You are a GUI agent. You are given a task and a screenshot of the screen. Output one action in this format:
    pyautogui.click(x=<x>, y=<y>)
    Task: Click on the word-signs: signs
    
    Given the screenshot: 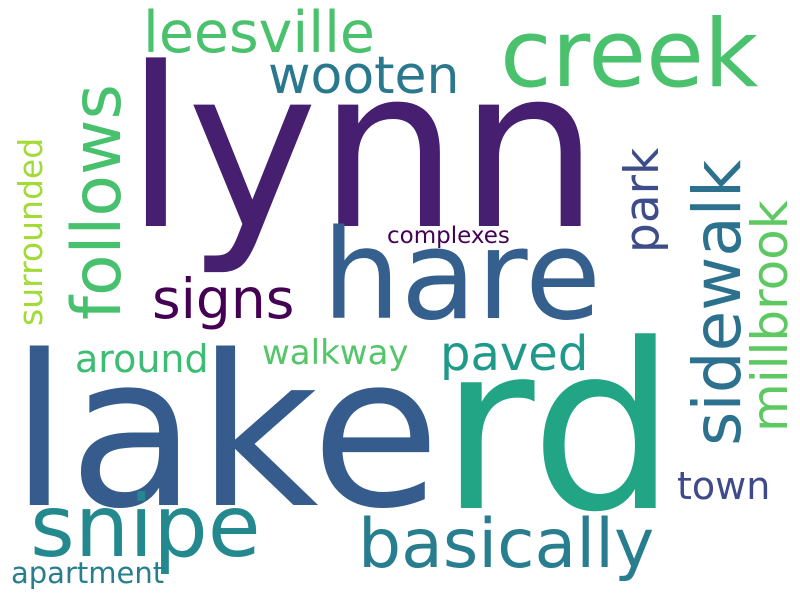 What is the action you would take?
    pyautogui.click(x=223, y=299)
    